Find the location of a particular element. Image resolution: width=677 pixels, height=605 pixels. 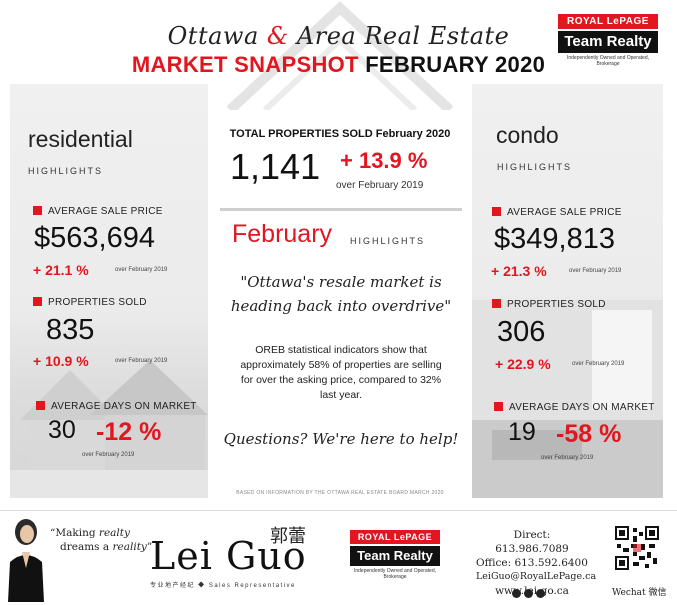

direct-phone: Direct: 613.986.7089 is located at coordinates (532, 542).